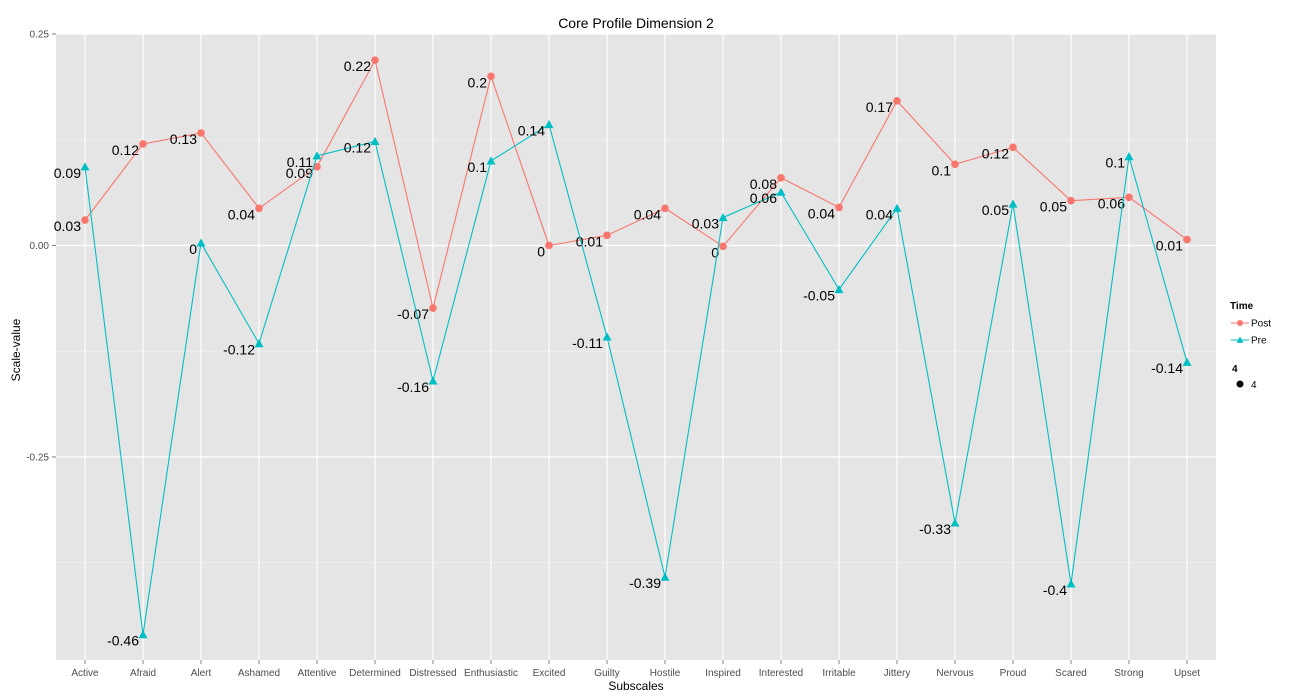 Image resolution: width=1300 pixels, height=700 pixels. What do you see at coordinates (67, 226) in the screenshot?
I see `data-label-post: 0.03` at bounding box center [67, 226].